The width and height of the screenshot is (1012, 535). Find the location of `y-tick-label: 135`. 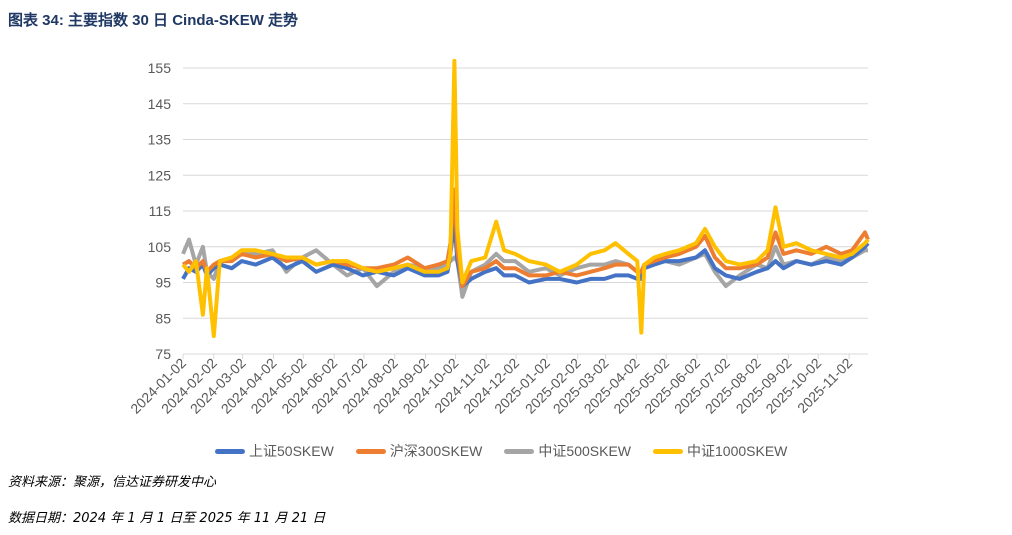

y-tick-label: 135 is located at coordinates (160, 140).